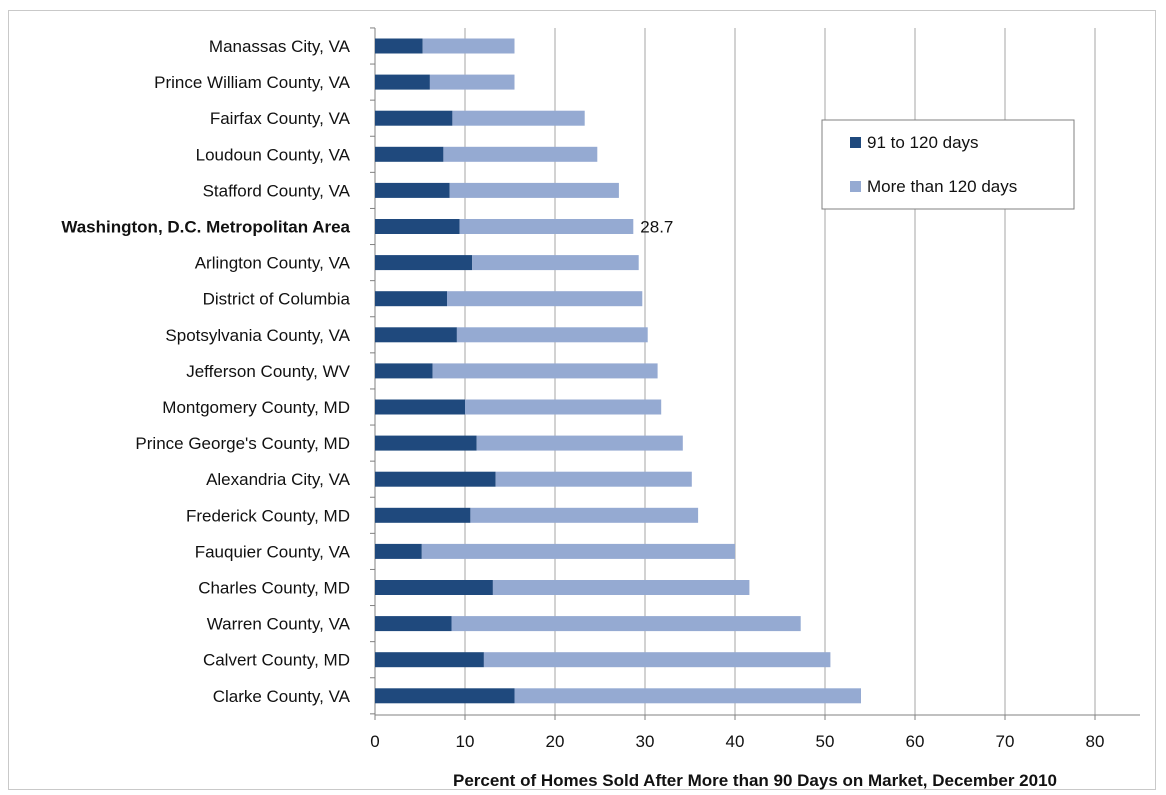 This screenshot has width=1166, height=795. What do you see at coordinates (855, 142) in the screenshot?
I see `legend-swatch-91-to-120-days` at bounding box center [855, 142].